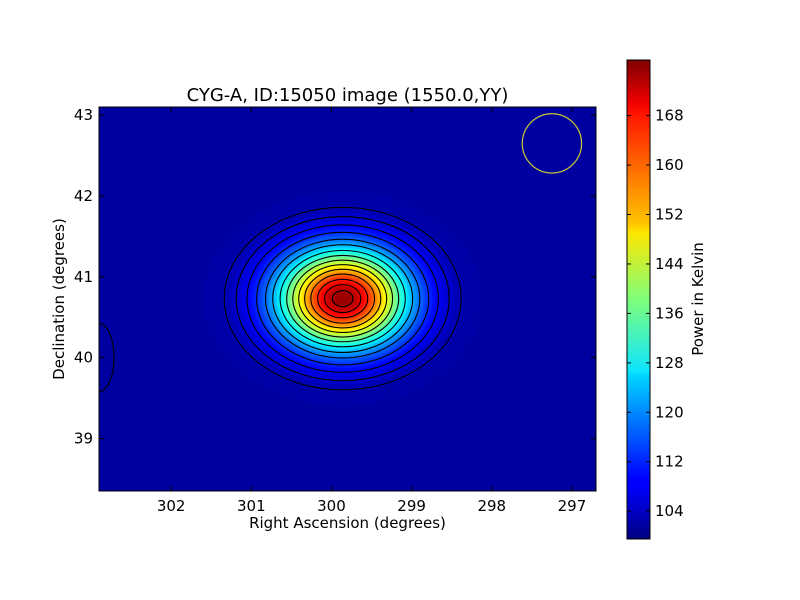 The width and height of the screenshot is (800, 600). I want to click on colorbar-tick-label: 152, so click(669, 215).